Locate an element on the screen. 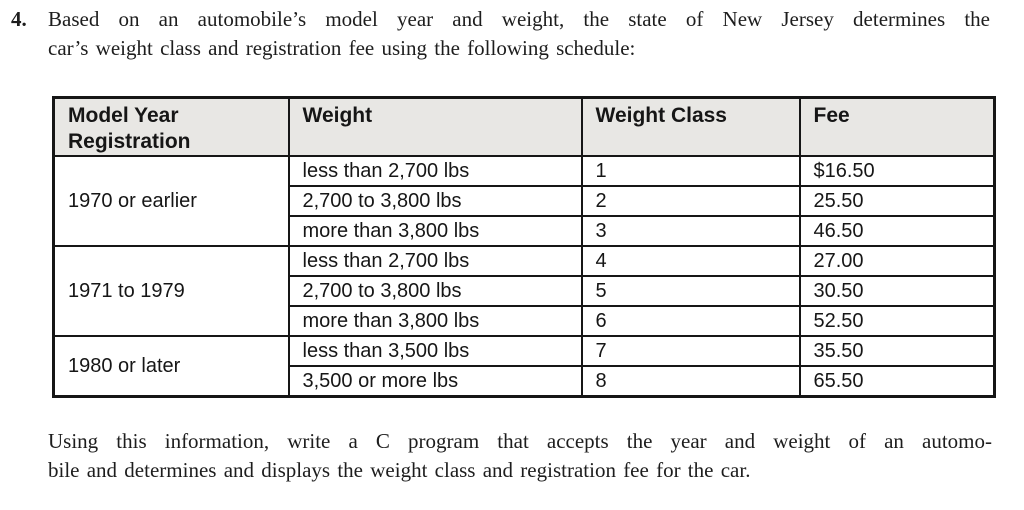  problem-number: 4. is located at coordinates (19, 19).